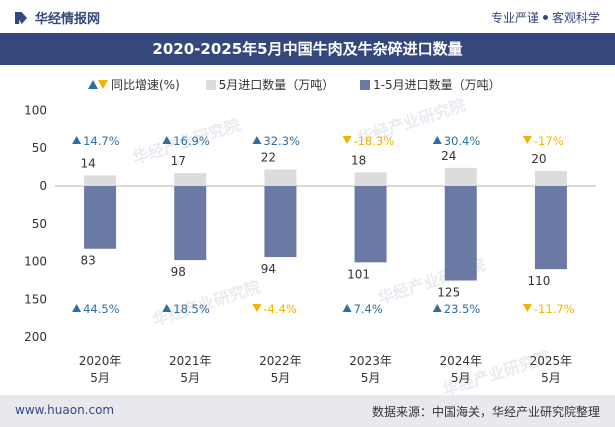  I want to click on legend-growth: 同比增速(%), so click(134, 84).